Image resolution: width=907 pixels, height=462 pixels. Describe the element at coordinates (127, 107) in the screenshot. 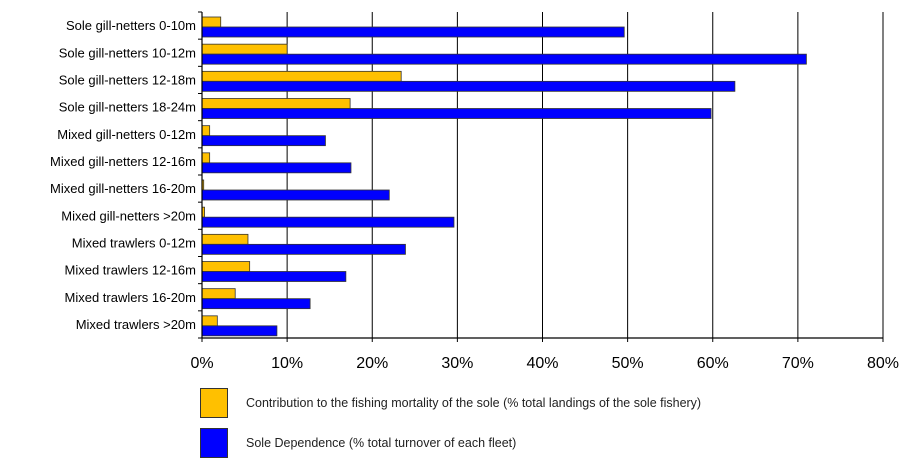

I see `category-label: Sole gill-netters 18-24m` at that location.